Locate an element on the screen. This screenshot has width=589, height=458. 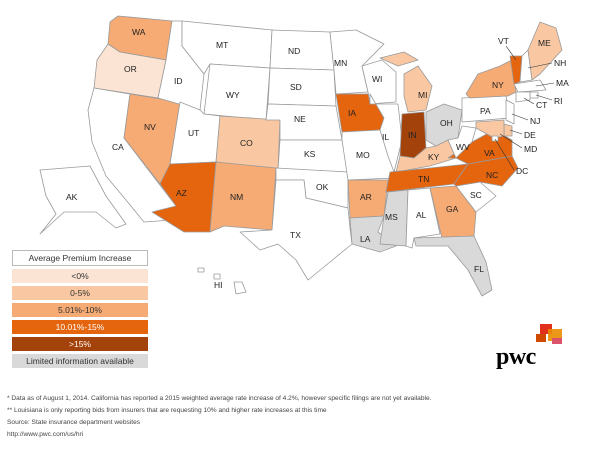
state-SD is located at coordinates (302, 87).